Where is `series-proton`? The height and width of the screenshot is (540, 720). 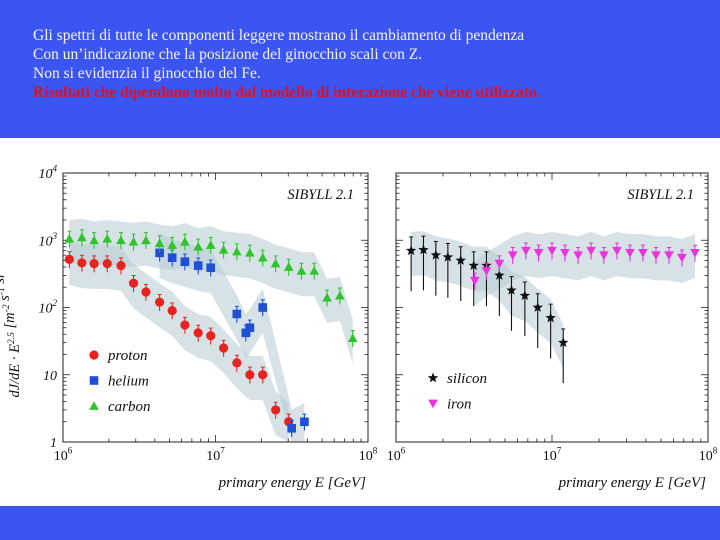
series-proton is located at coordinates (179, 341).